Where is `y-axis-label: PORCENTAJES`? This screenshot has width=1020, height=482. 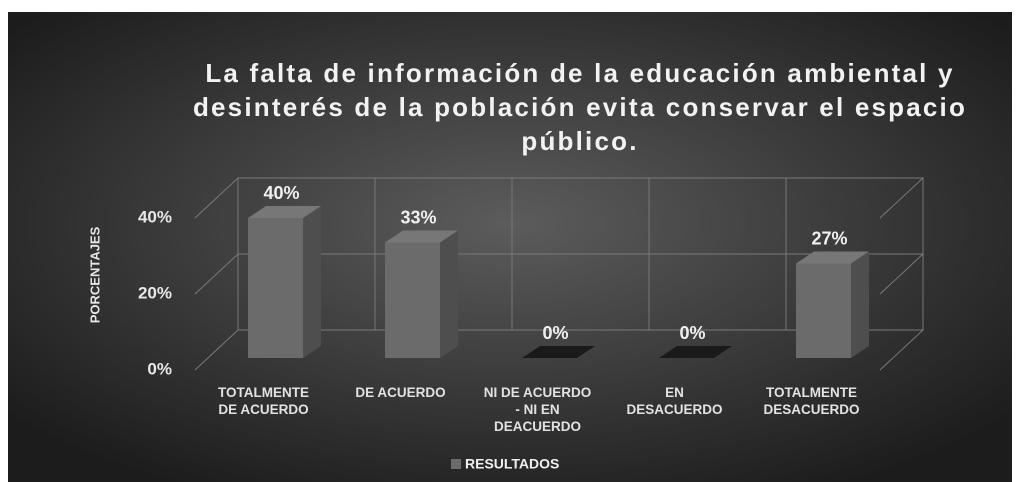
y-axis-label: PORCENTAJES is located at coordinates (94, 274).